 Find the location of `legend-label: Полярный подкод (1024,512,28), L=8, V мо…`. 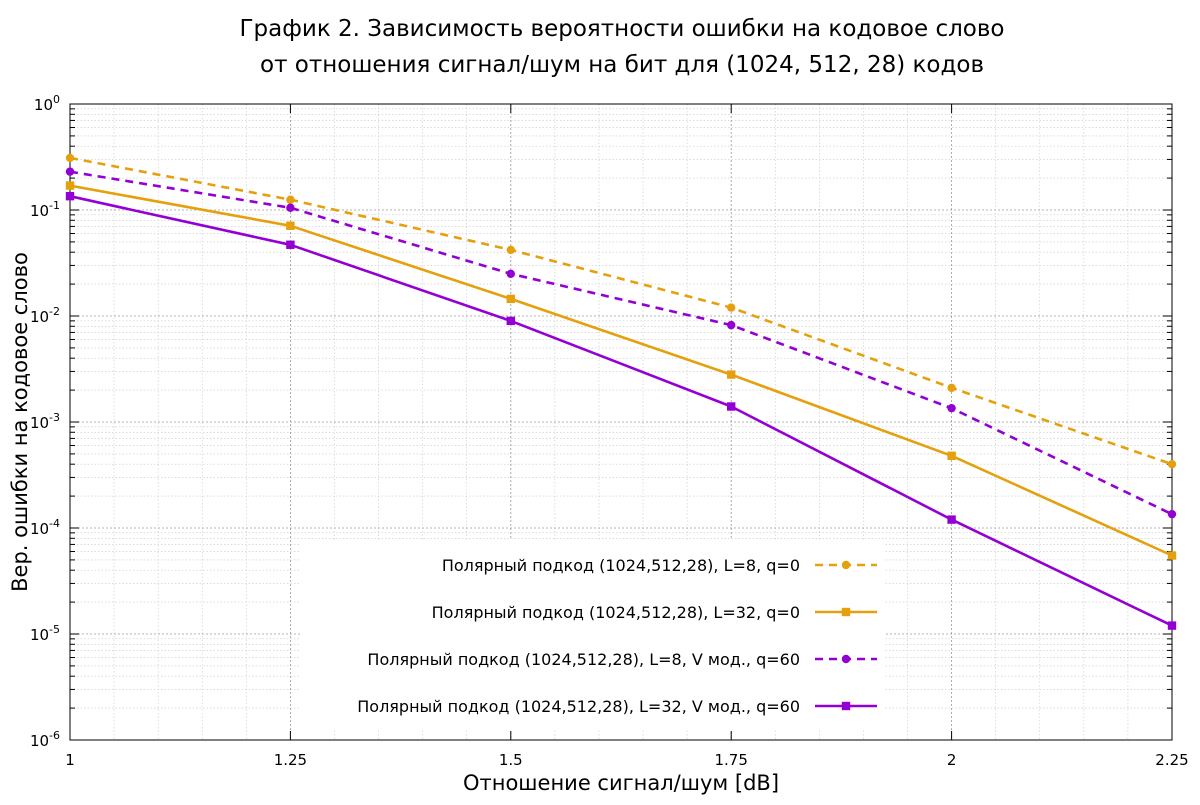

legend-label: Полярный подкод (1024,512,28), L=8, V мо… is located at coordinates (583, 659).